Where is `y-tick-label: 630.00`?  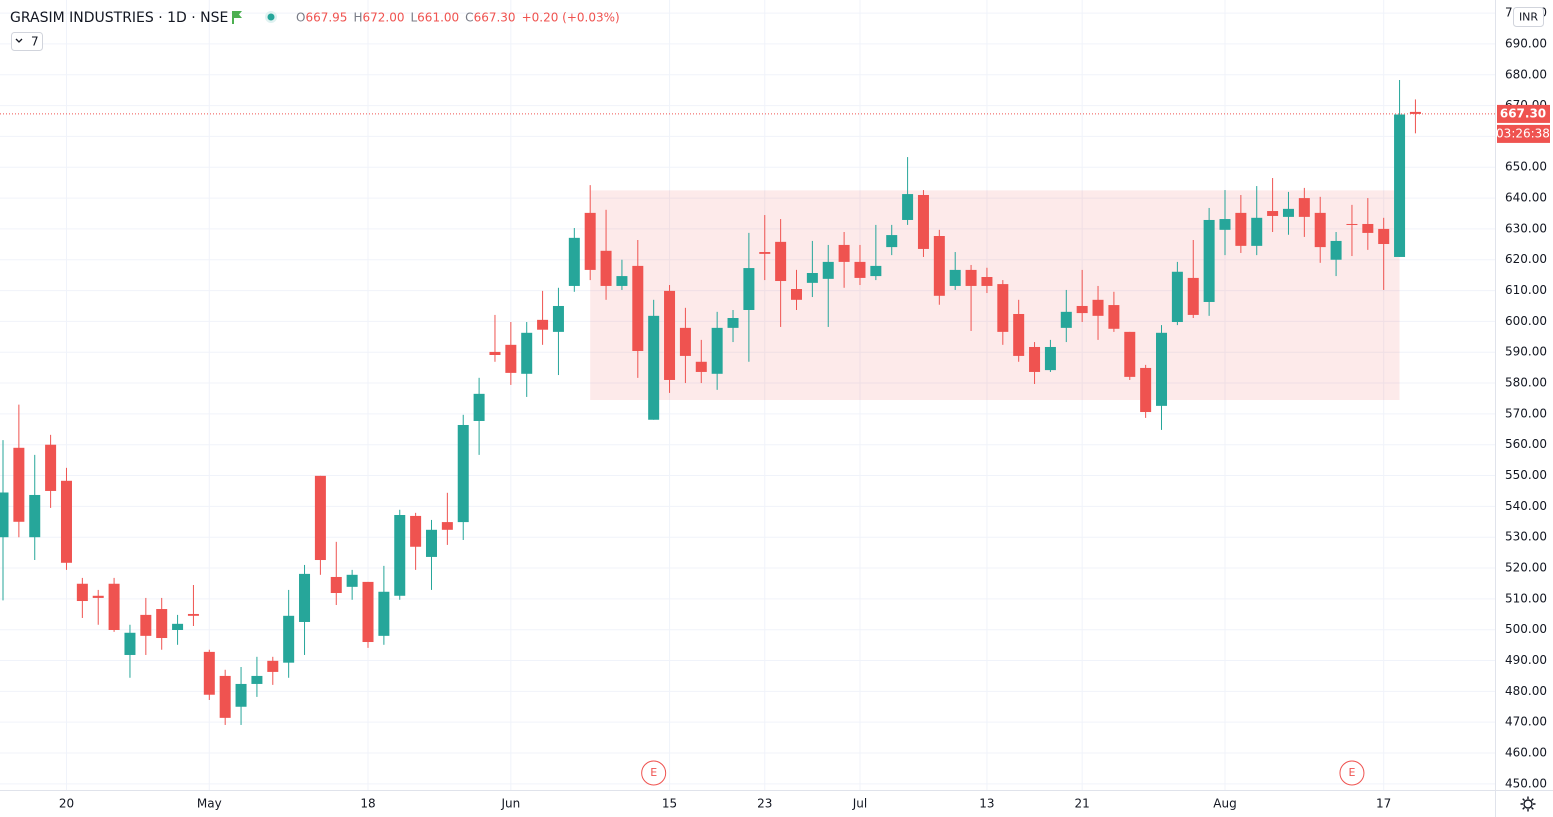
y-tick-label: 630.00 is located at coordinates (1526, 228).